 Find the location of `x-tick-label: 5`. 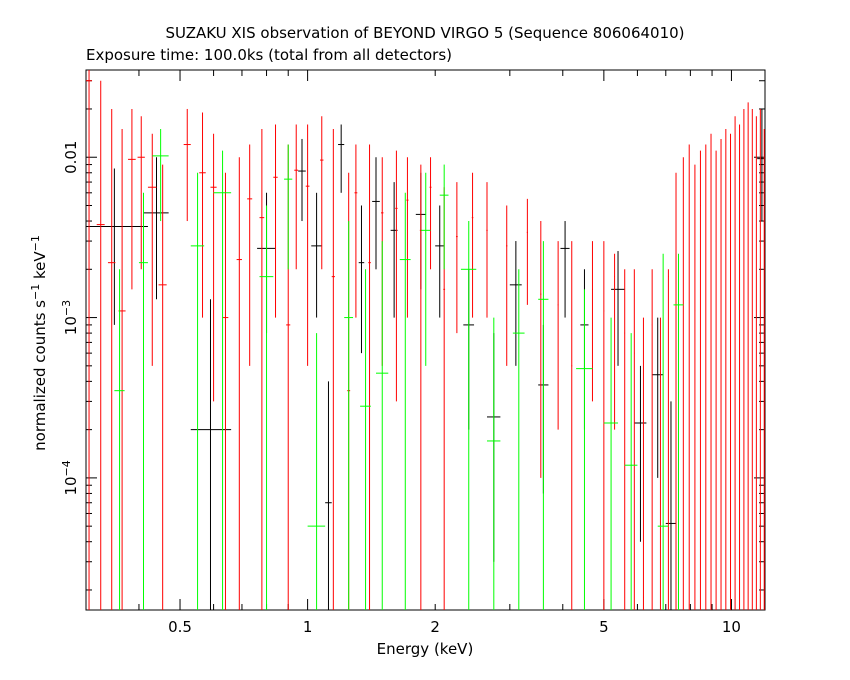

x-tick-label: 5 is located at coordinates (604, 627).